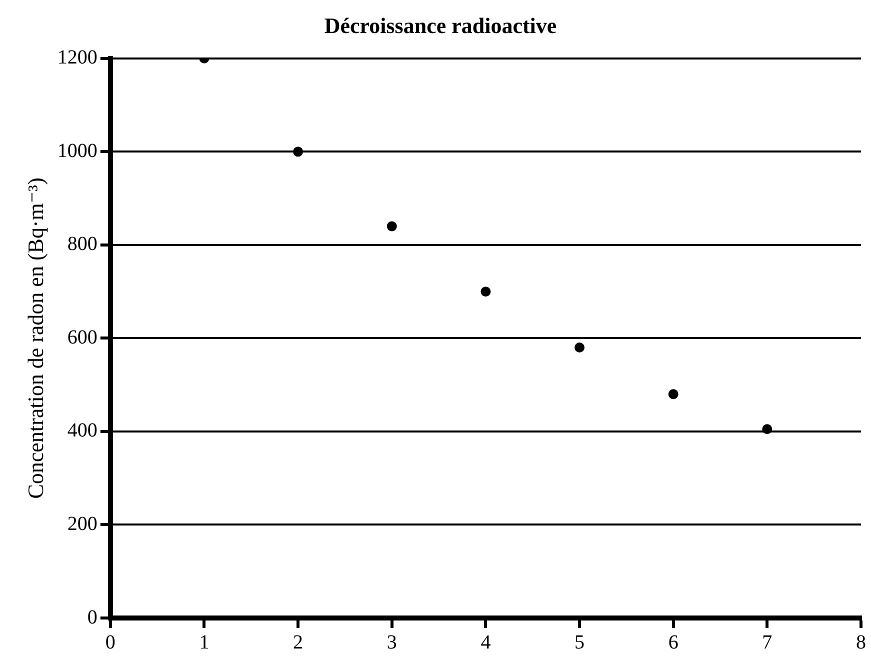  Describe the element at coordinates (673, 642) in the screenshot. I see `x-tick-label: 6` at that location.